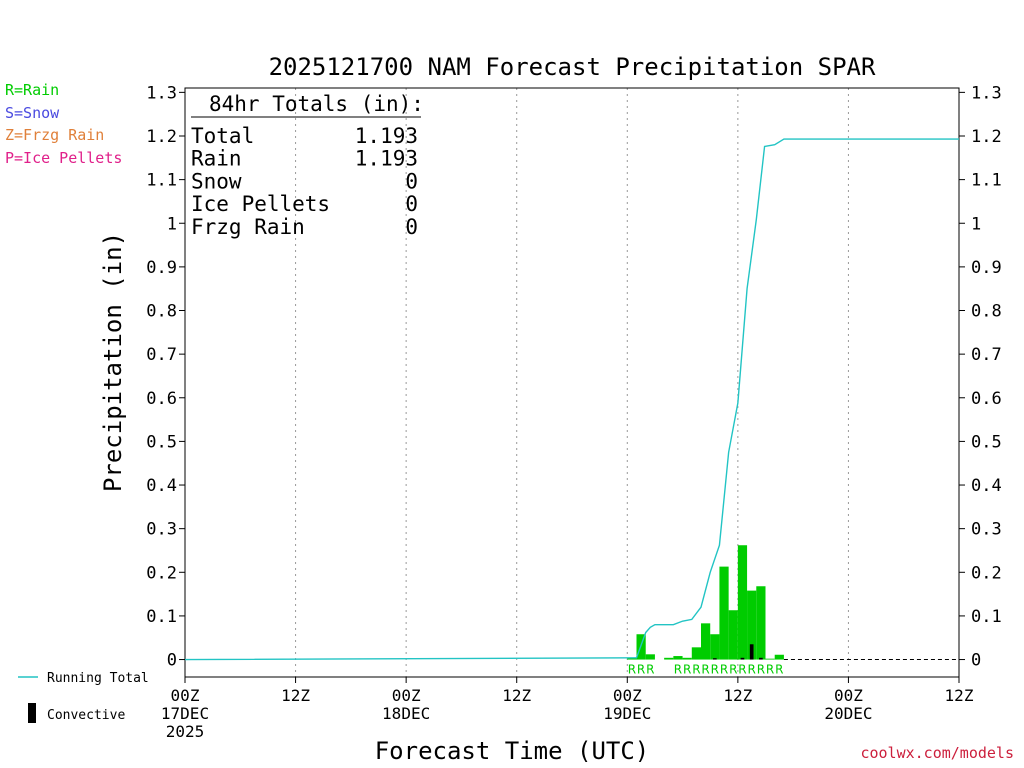 Image resolution: width=1024 pixels, height=768 pixels. I want to click on series-legend: Running Total Convective, so click(83, 697).